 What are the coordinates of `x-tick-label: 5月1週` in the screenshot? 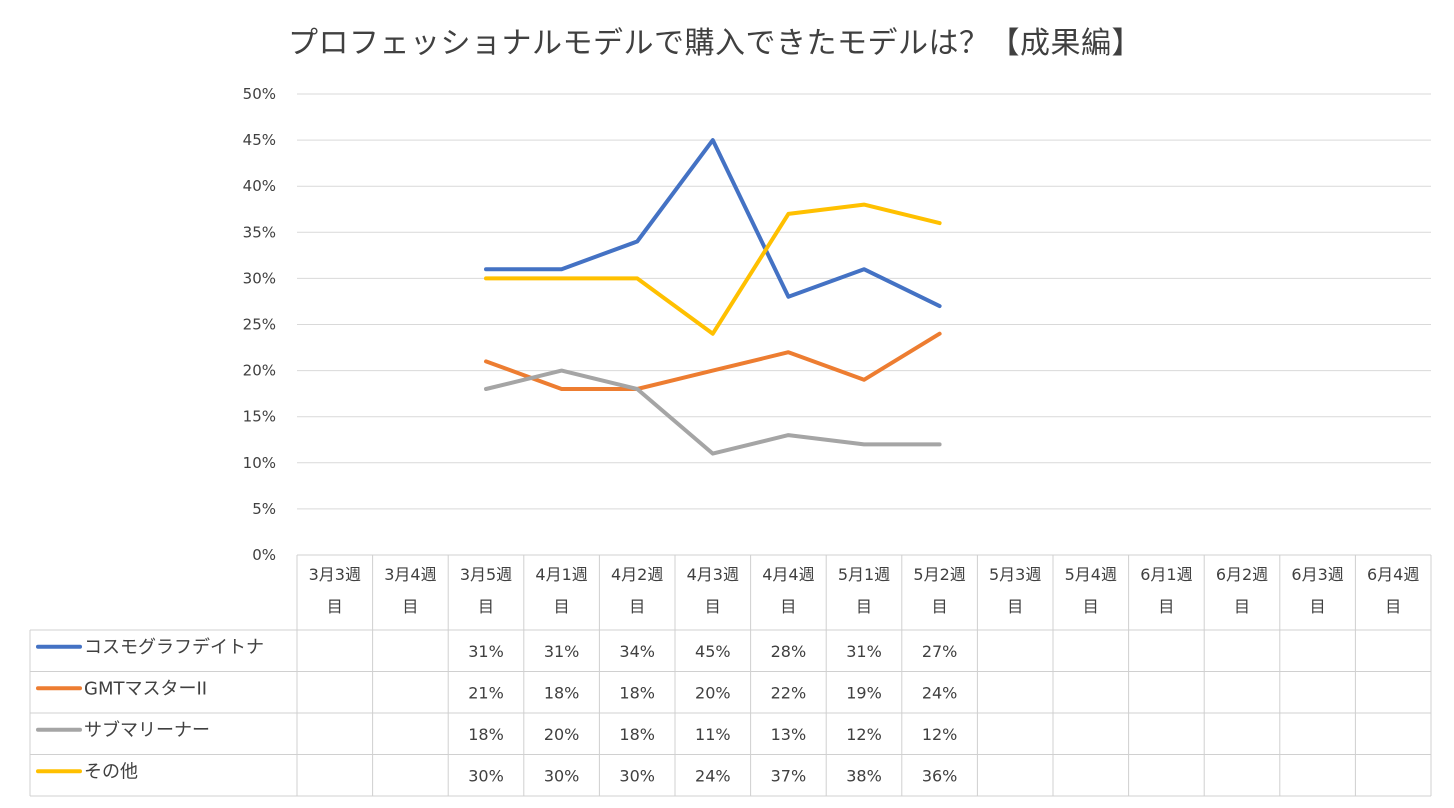 It's located at (864, 574).